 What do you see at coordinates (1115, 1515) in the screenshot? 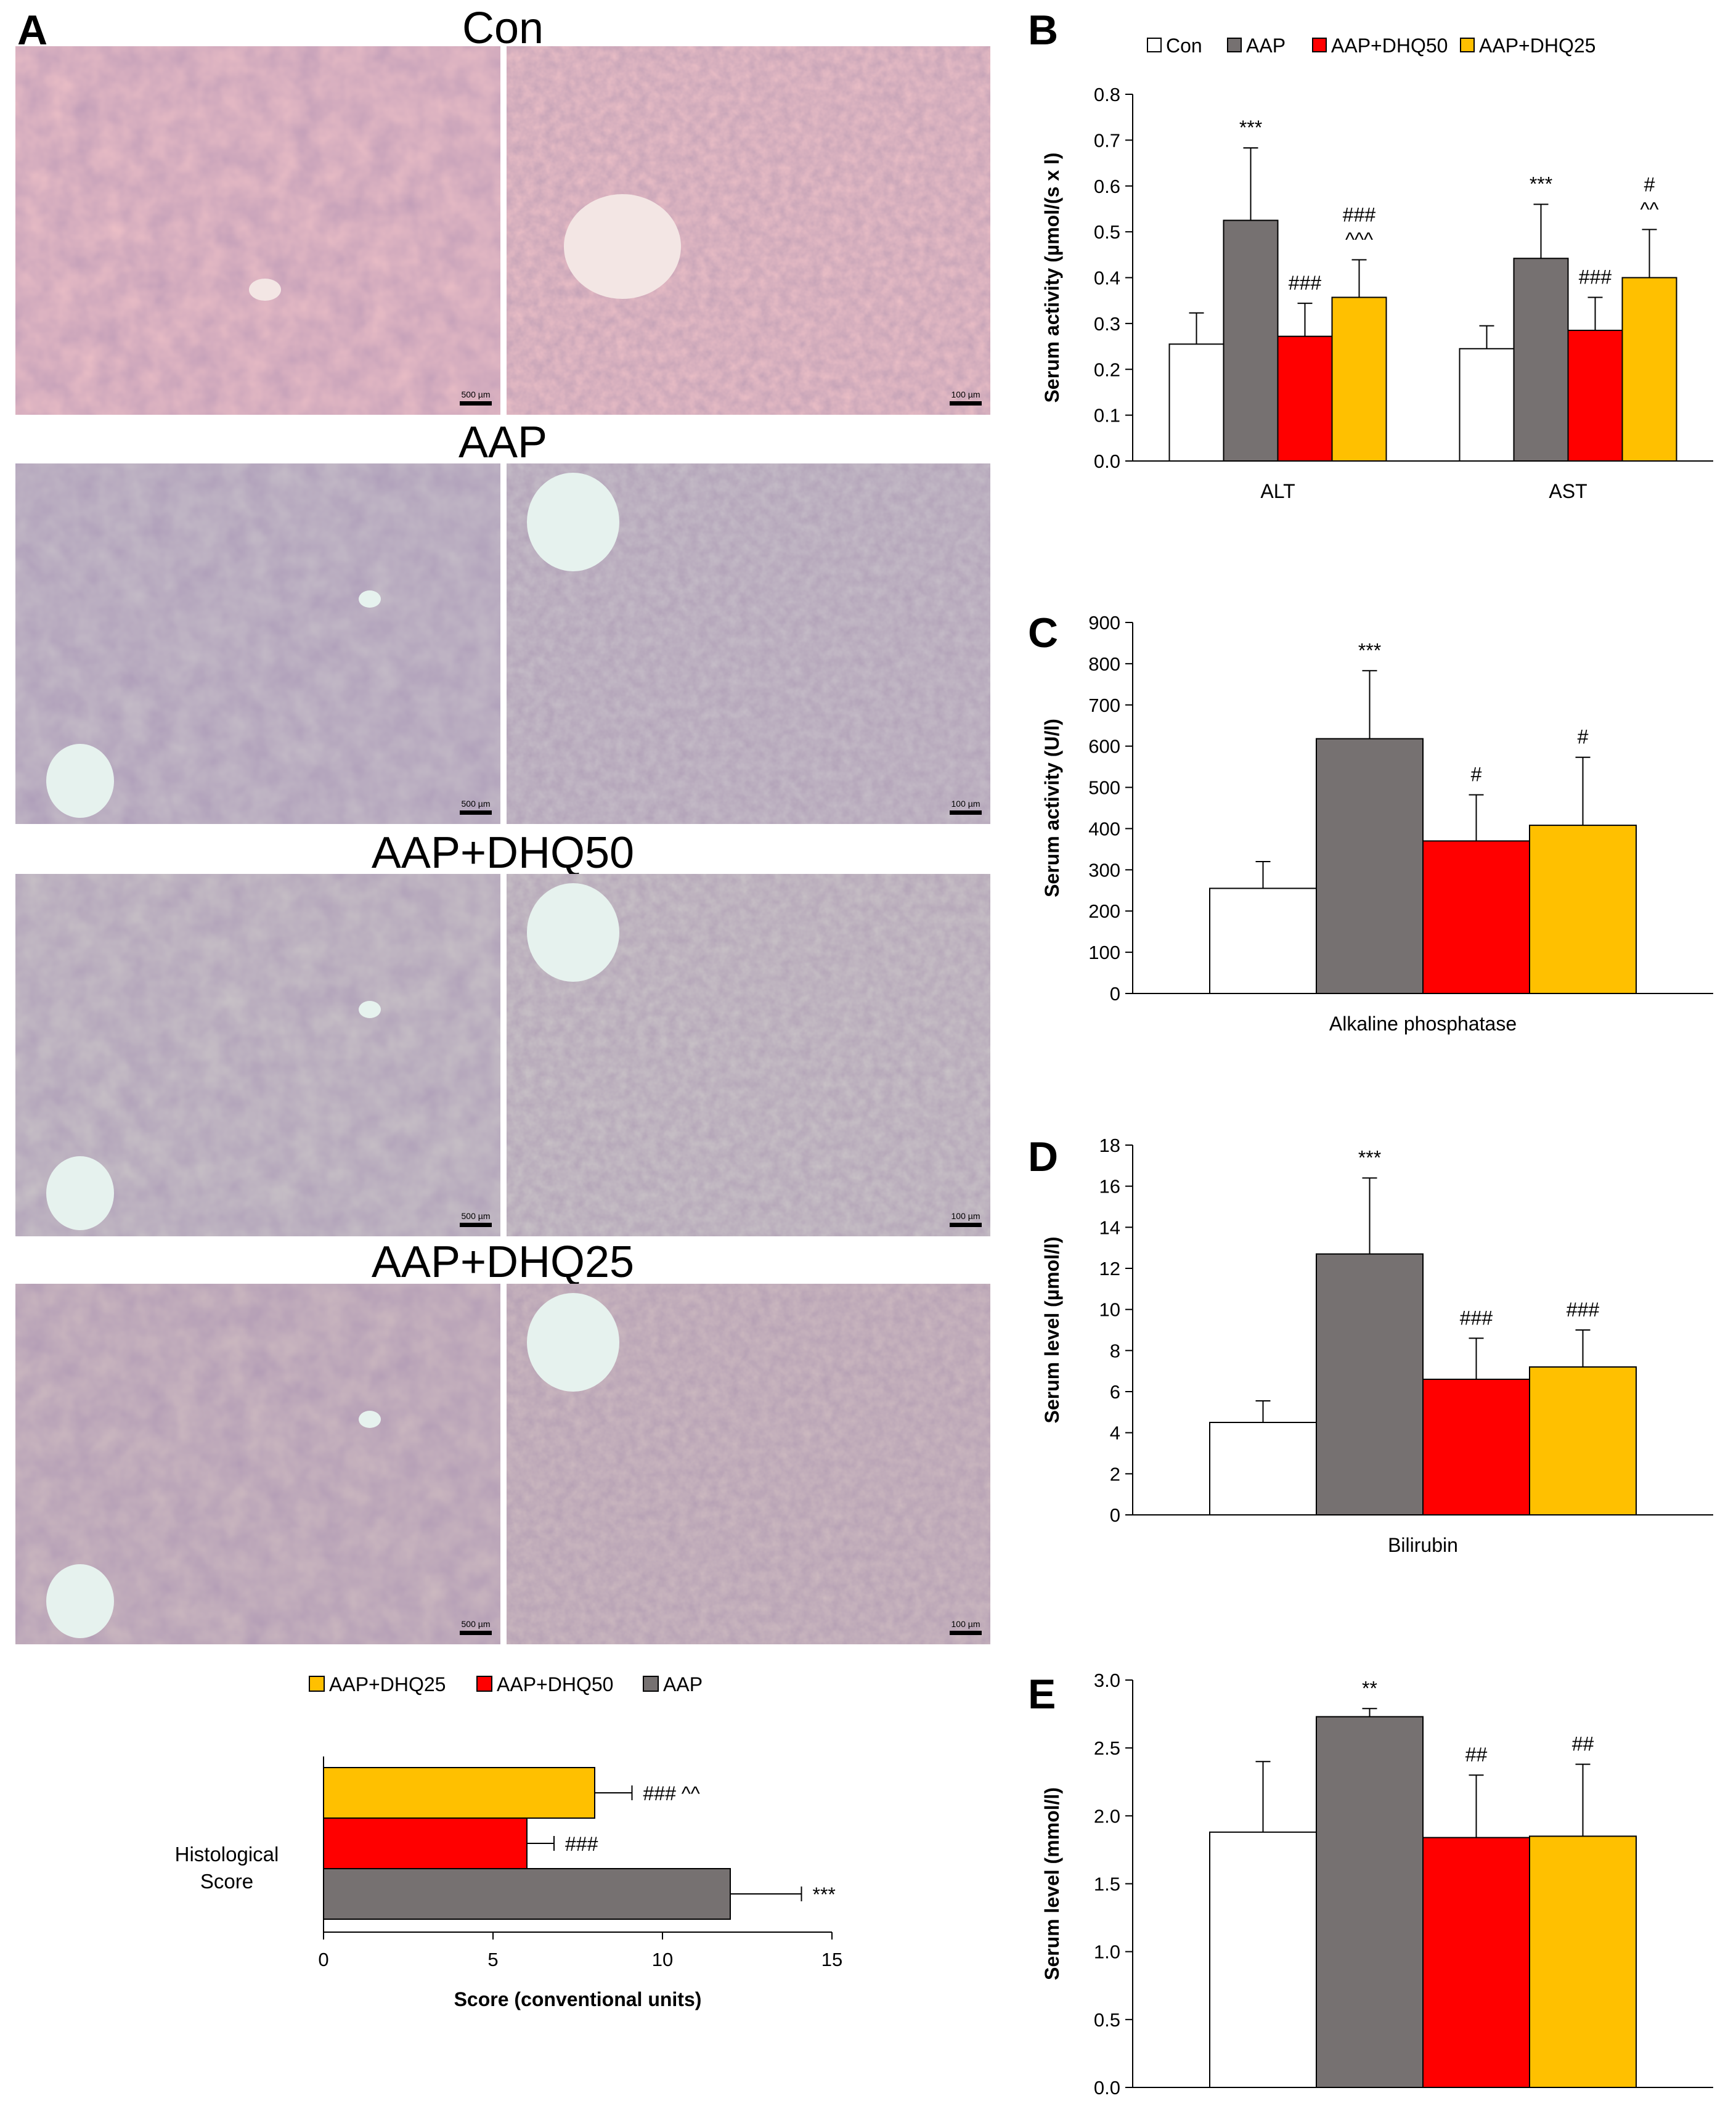
I see `y-tick-label: 0` at bounding box center [1115, 1515].